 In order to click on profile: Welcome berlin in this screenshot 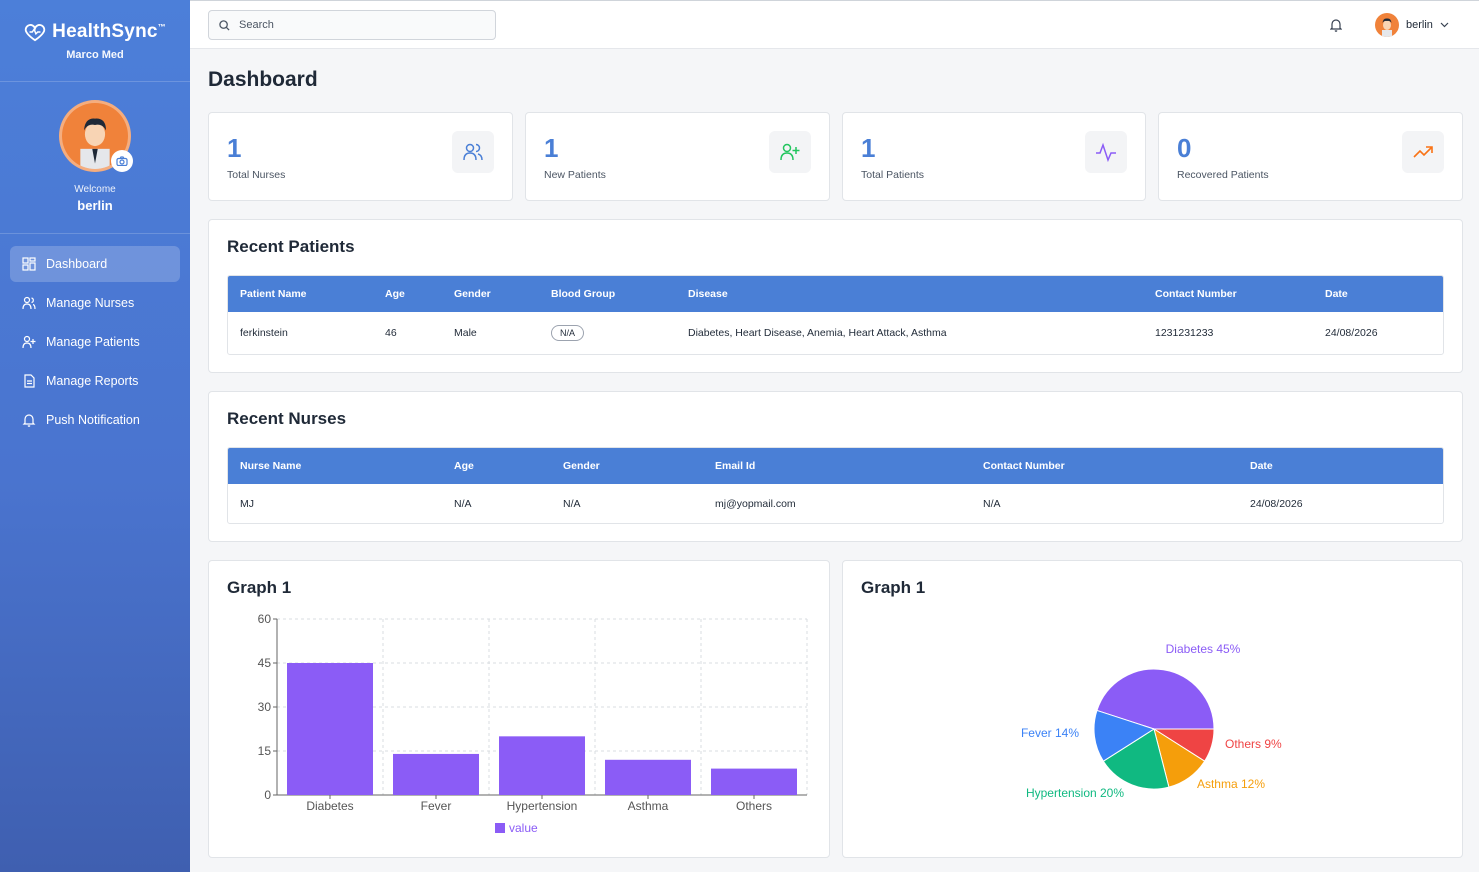, I will do `click(95, 158)`.